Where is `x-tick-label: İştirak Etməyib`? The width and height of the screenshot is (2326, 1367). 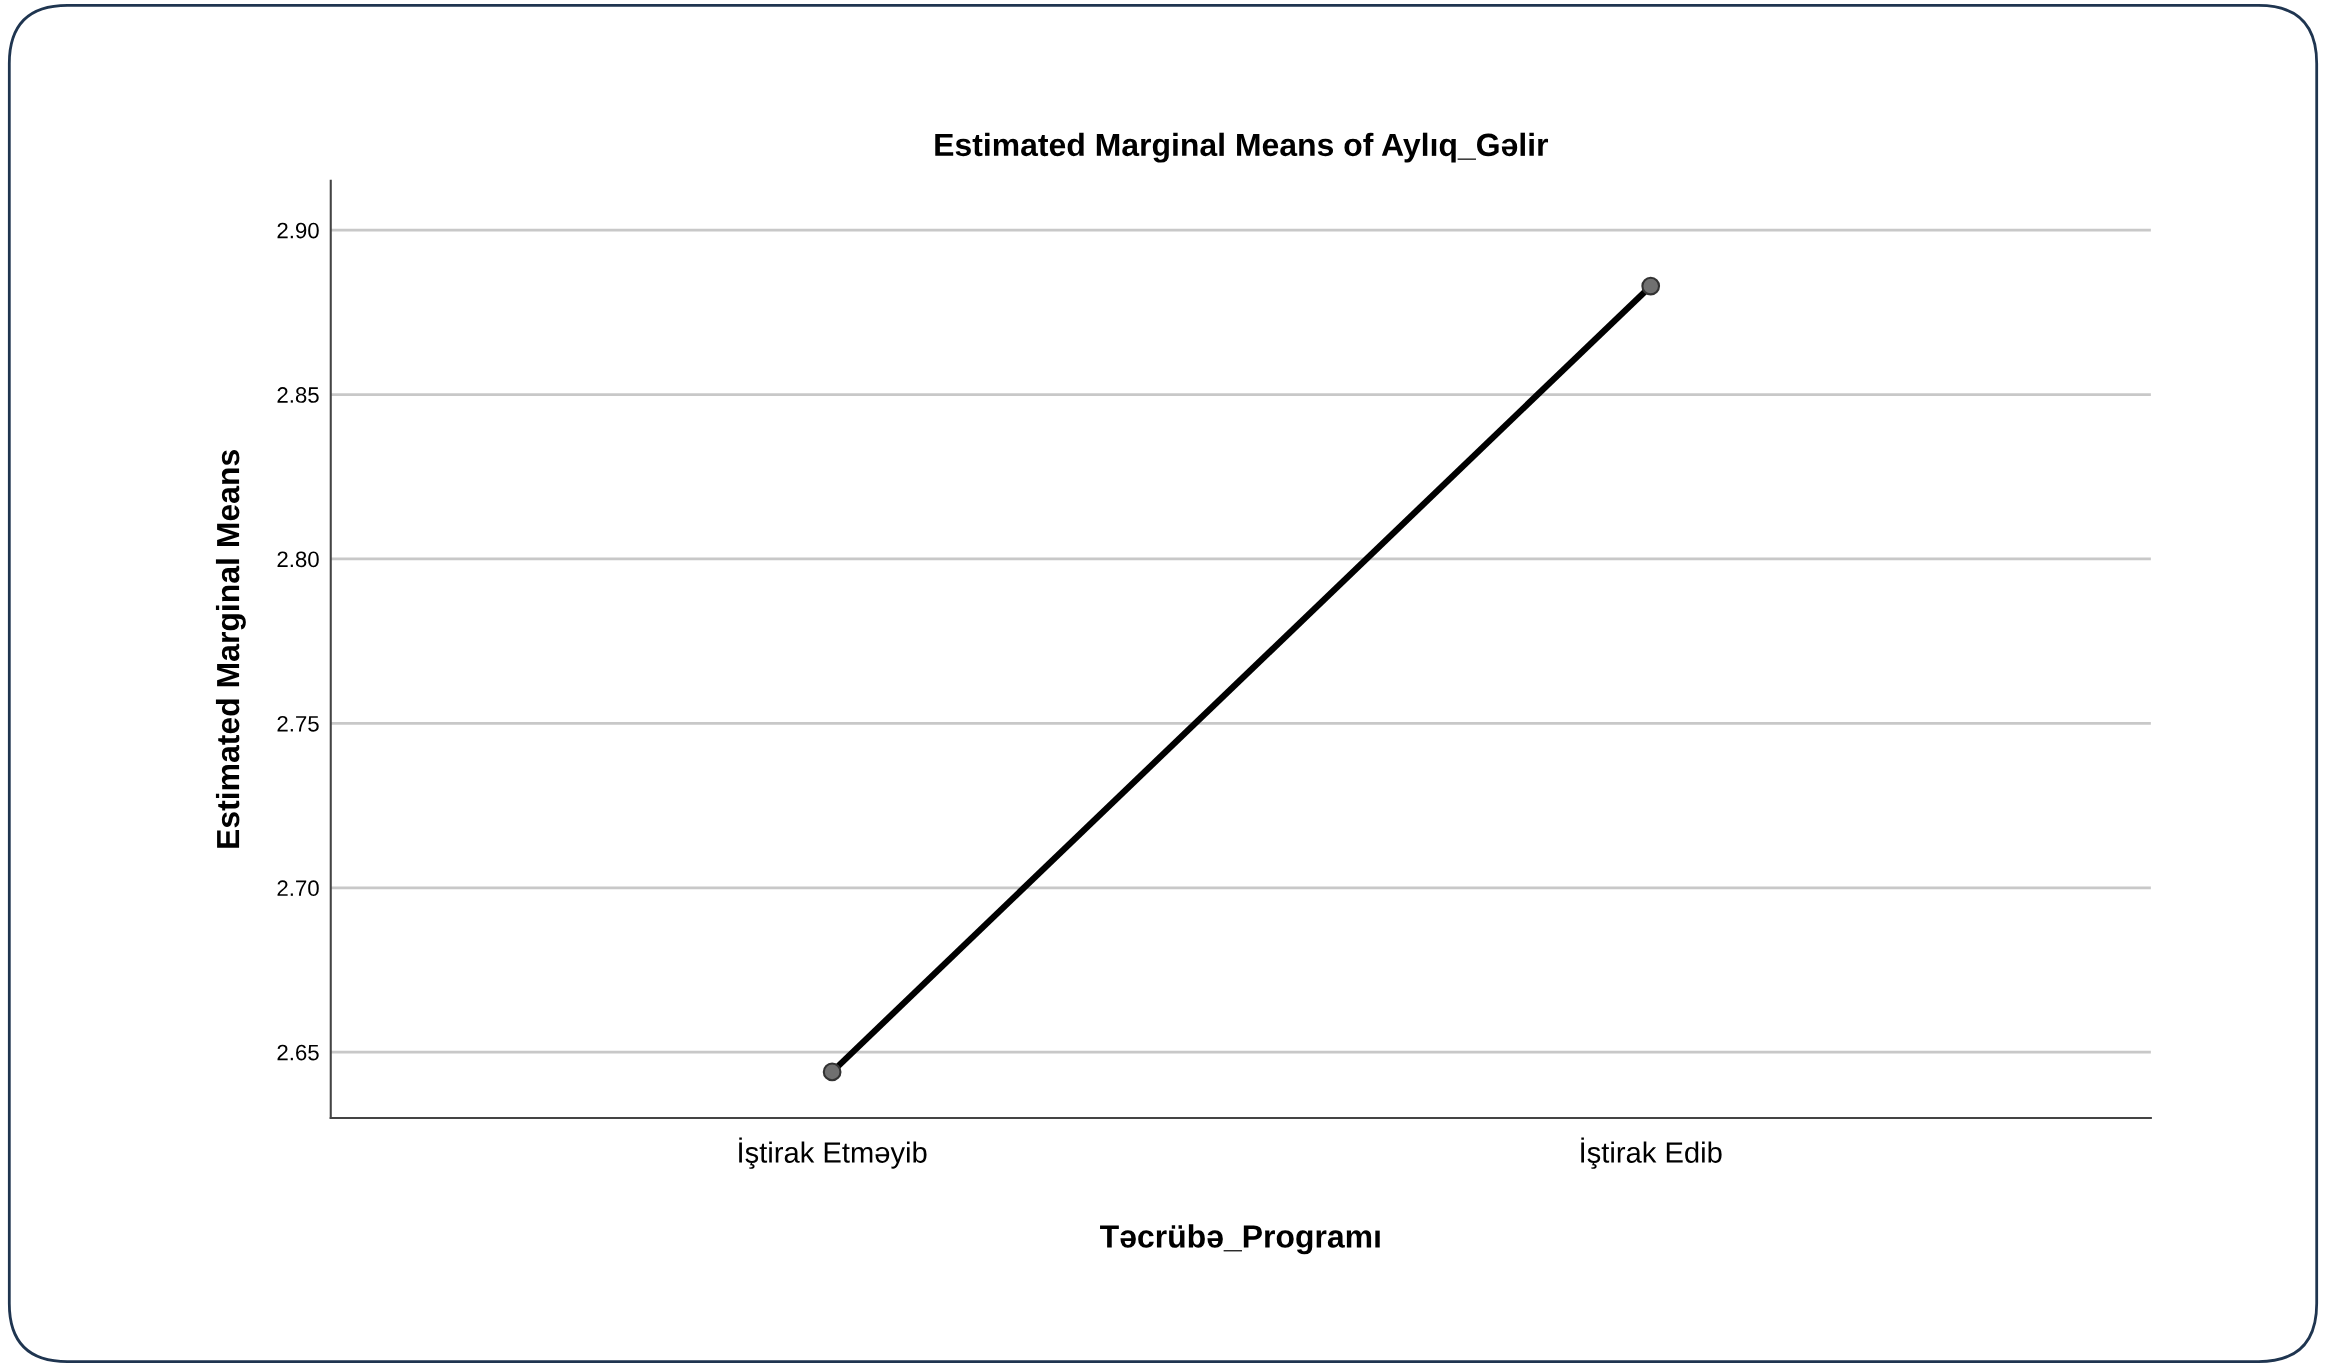 x-tick-label: İştirak Etməyib is located at coordinates (833, 1153).